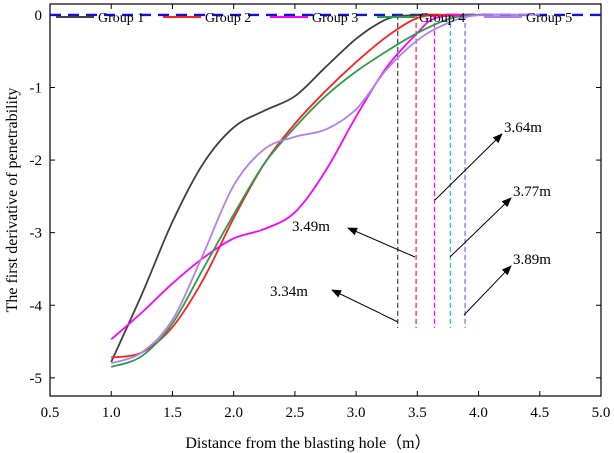  What do you see at coordinates (121, 18) in the screenshot?
I see `legend-label: Group 1` at bounding box center [121, 18].